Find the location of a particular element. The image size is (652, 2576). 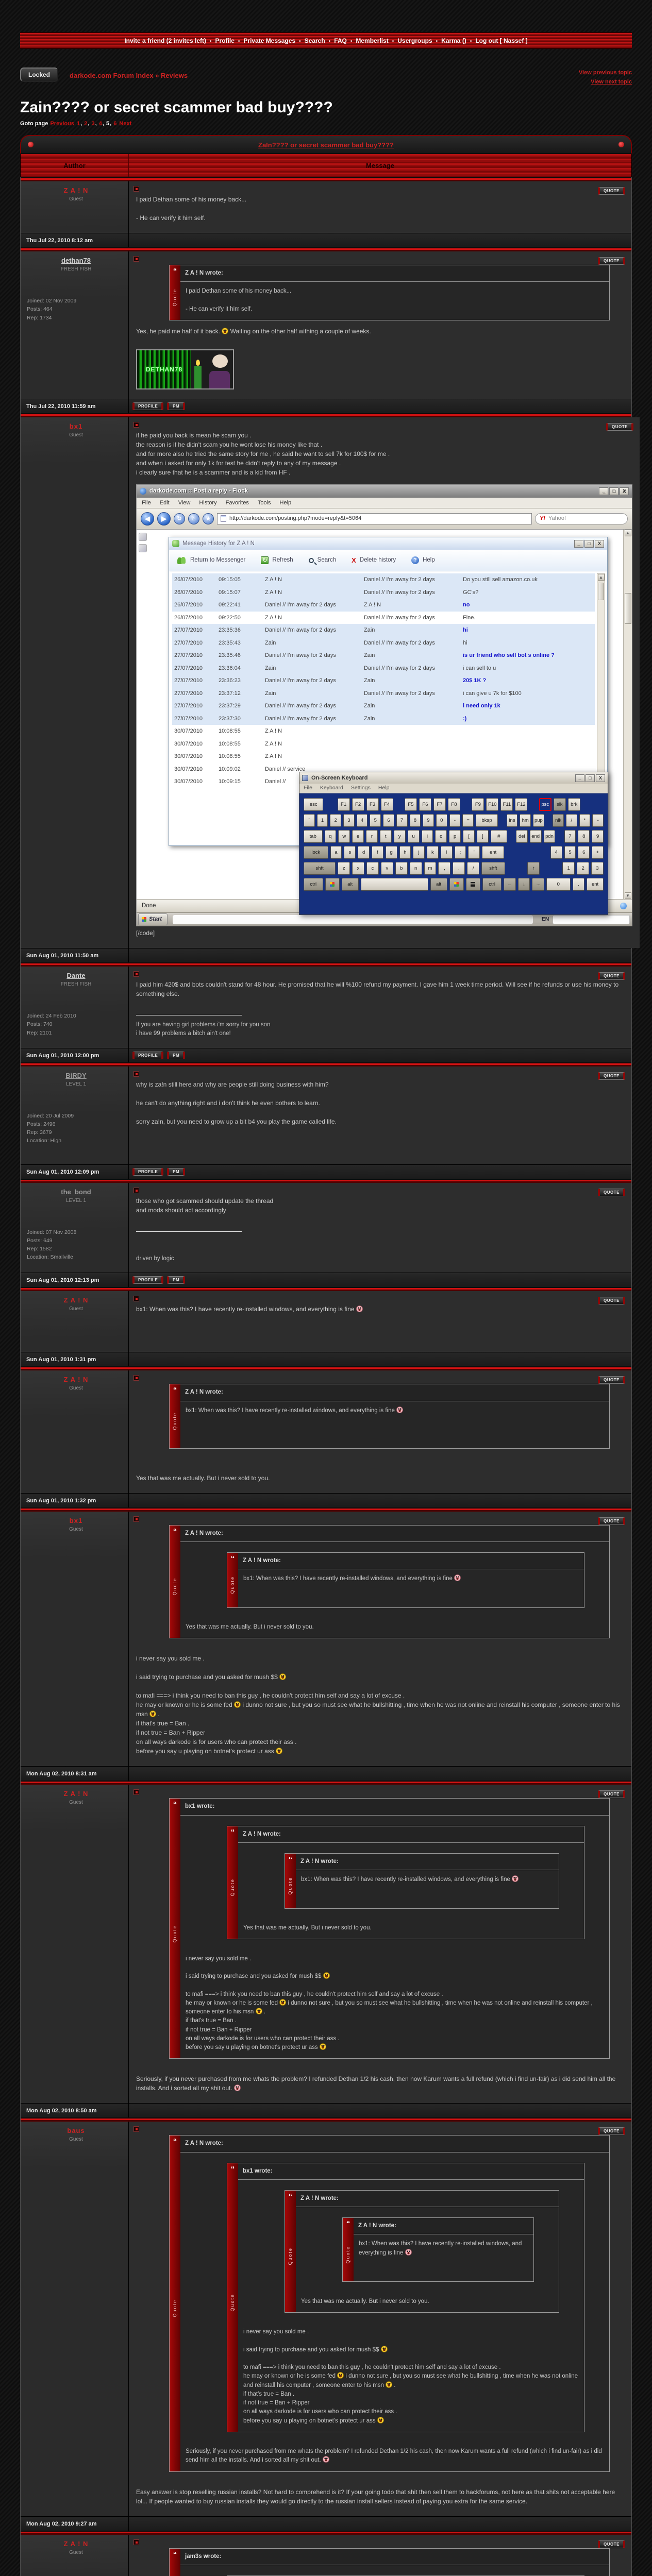

start-button: Start is located at coordinates (153, 919).